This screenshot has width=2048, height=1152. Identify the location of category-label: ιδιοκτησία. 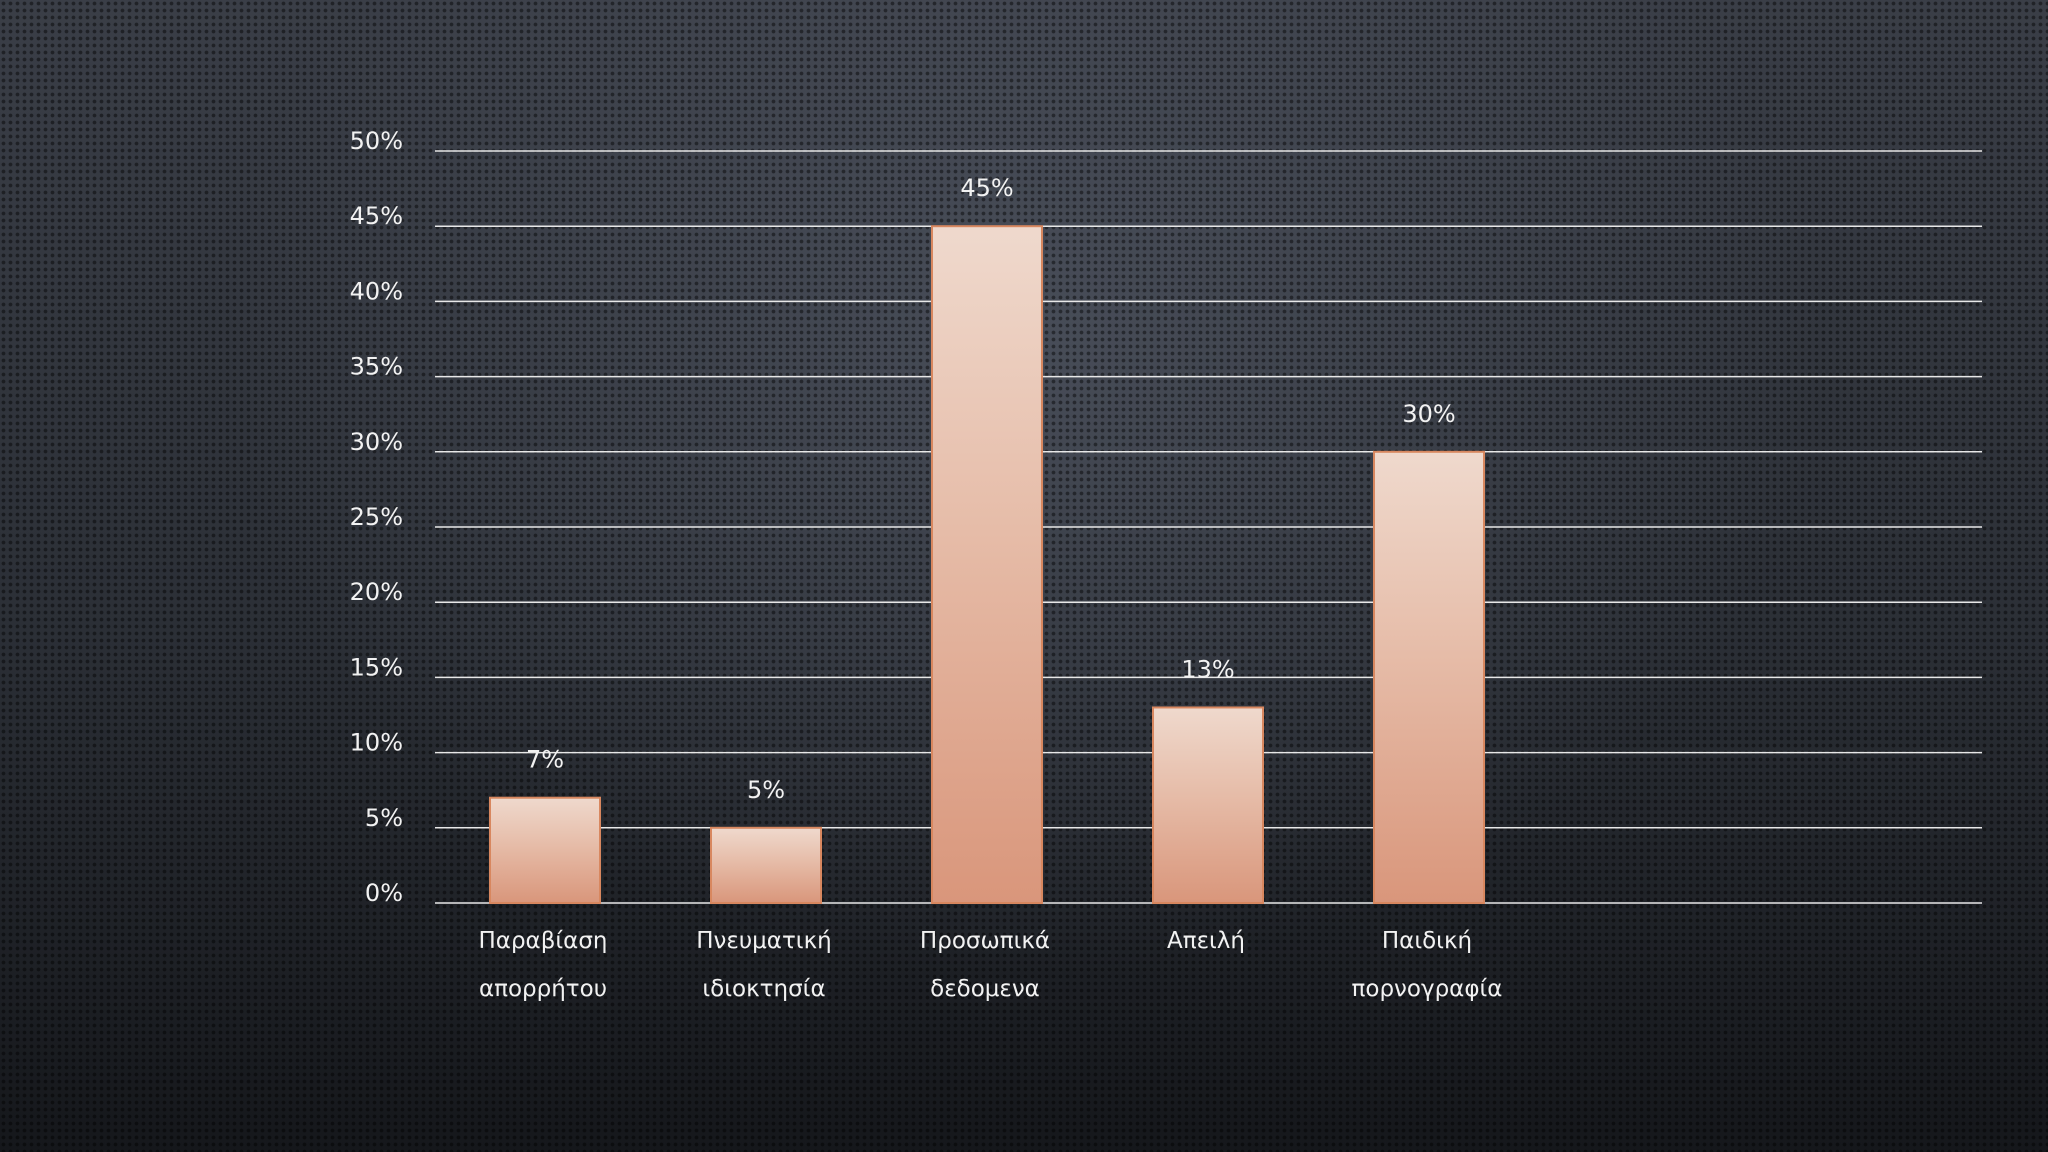
(763, 989).